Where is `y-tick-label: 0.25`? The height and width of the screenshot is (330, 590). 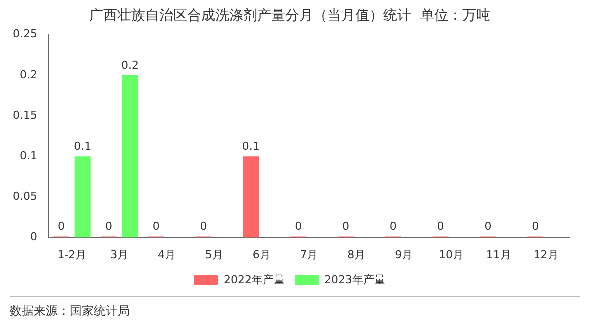 y-tick-label: 0.25 is located at coordinates (25, 34).